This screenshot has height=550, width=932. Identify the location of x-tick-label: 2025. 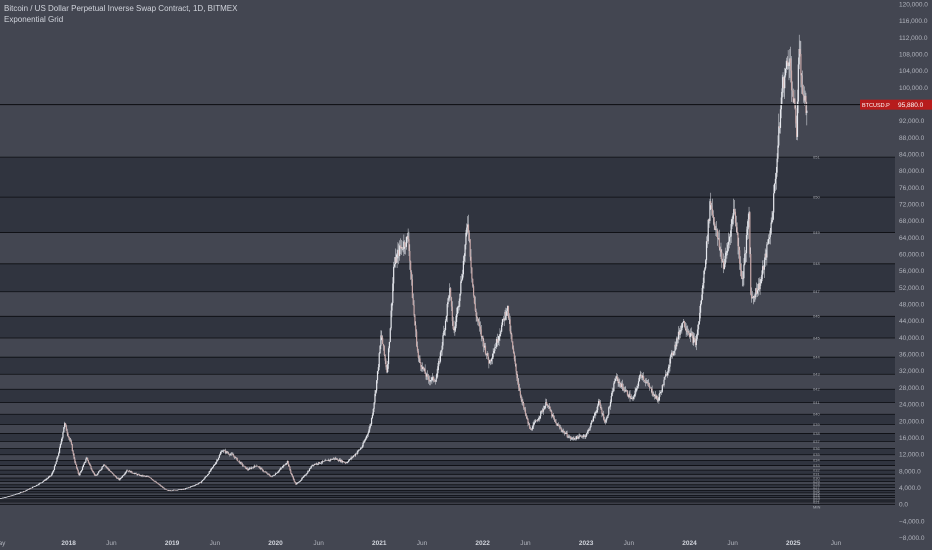
(793, 543).